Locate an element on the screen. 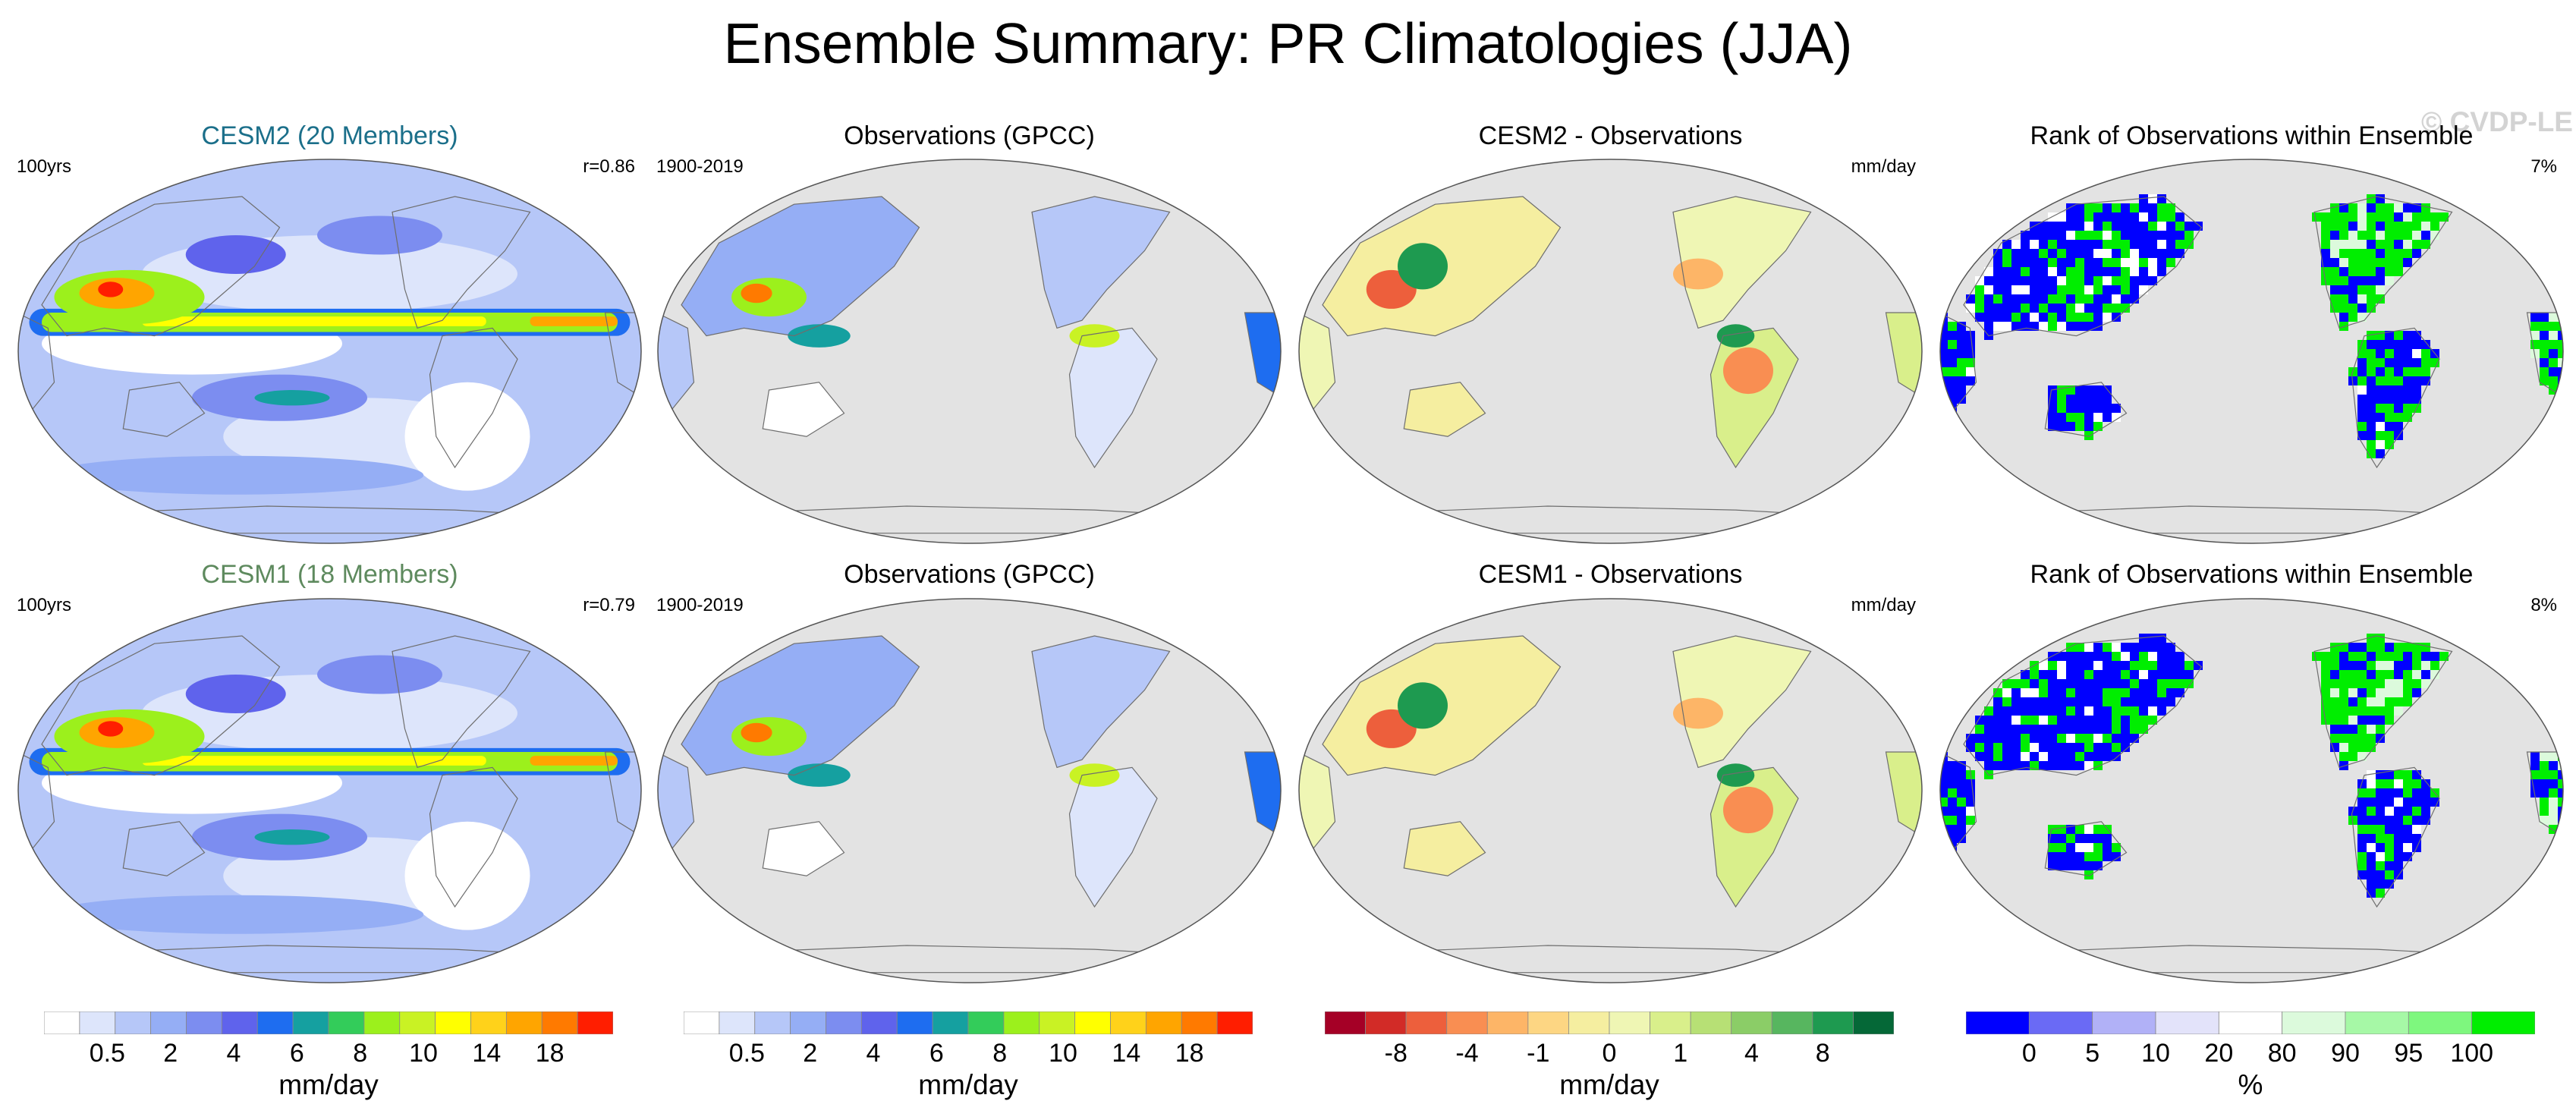  map-model is located at coordinates (329, 351).